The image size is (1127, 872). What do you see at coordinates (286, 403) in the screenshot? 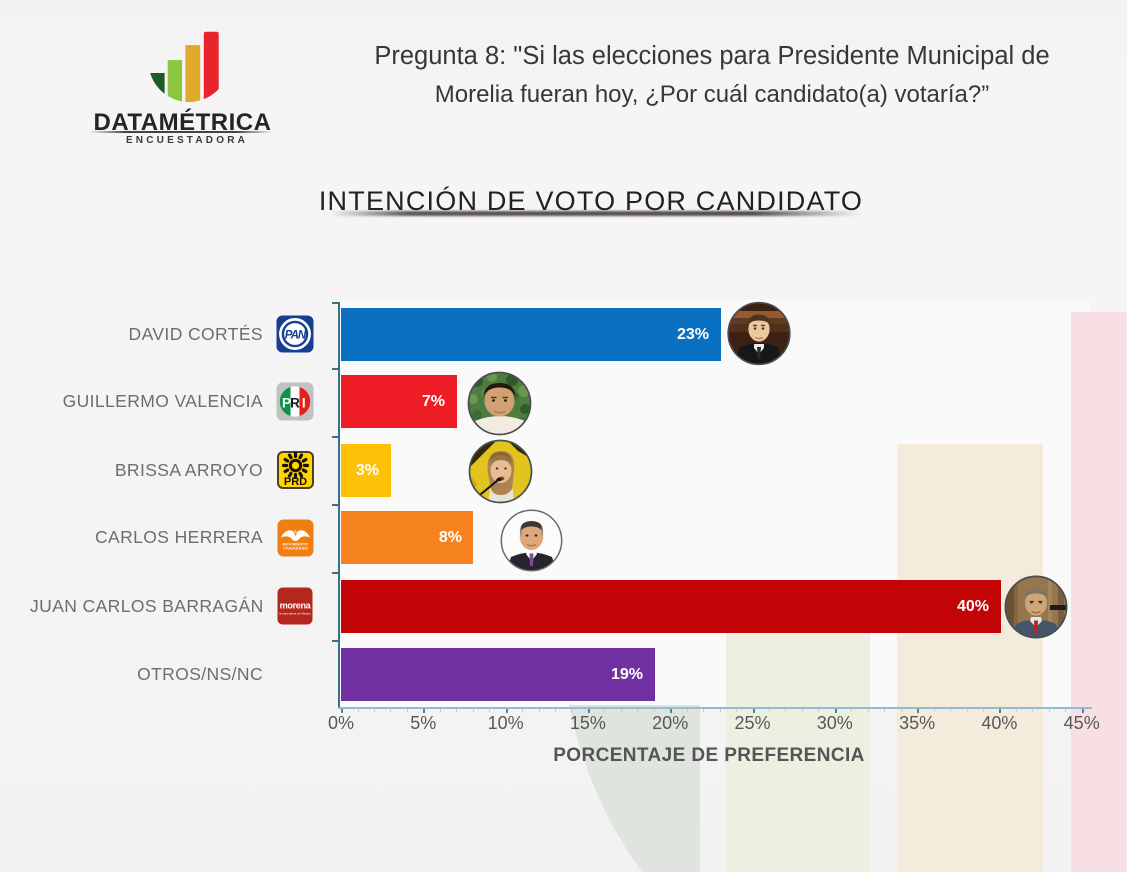
I see `svg-text: P` at bounding box center [286, 403].